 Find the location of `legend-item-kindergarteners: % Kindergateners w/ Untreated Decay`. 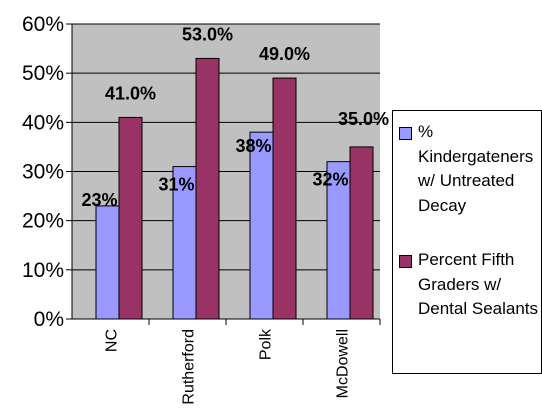

legend-item-kindergarteners: % Kindergateners w/ Untreated Decay is located at coordinates (470, 169).